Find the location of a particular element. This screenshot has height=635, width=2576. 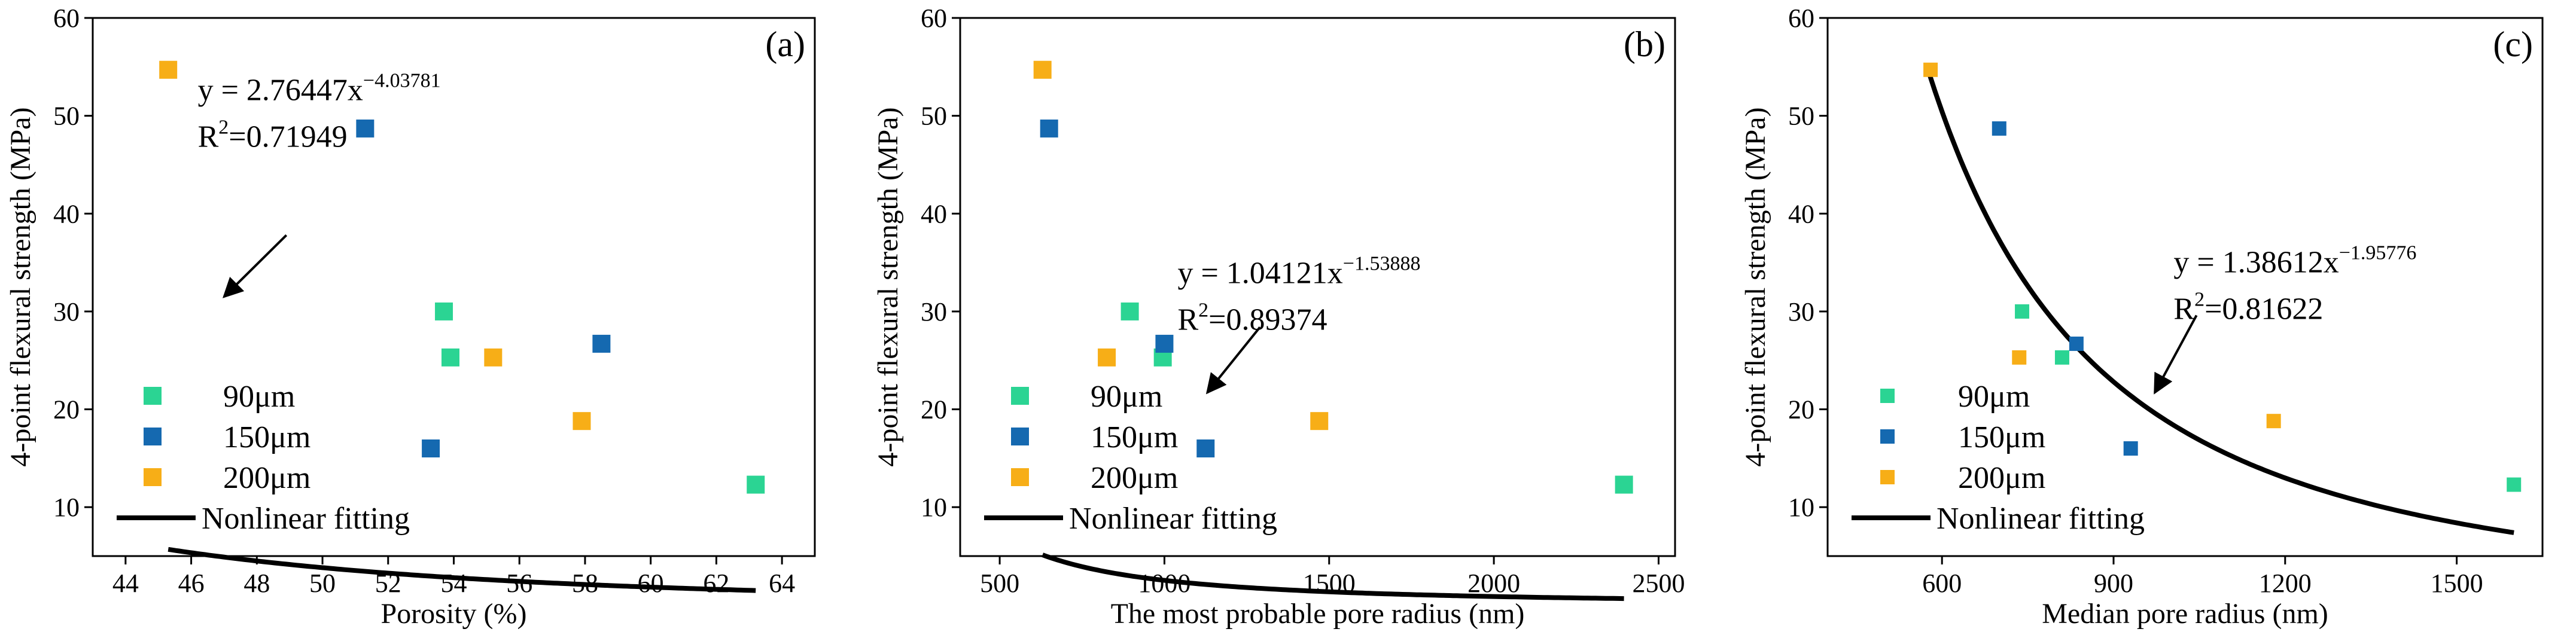

fit-equation-exponent: −1.95776 is located at coordinates (2378, 253).